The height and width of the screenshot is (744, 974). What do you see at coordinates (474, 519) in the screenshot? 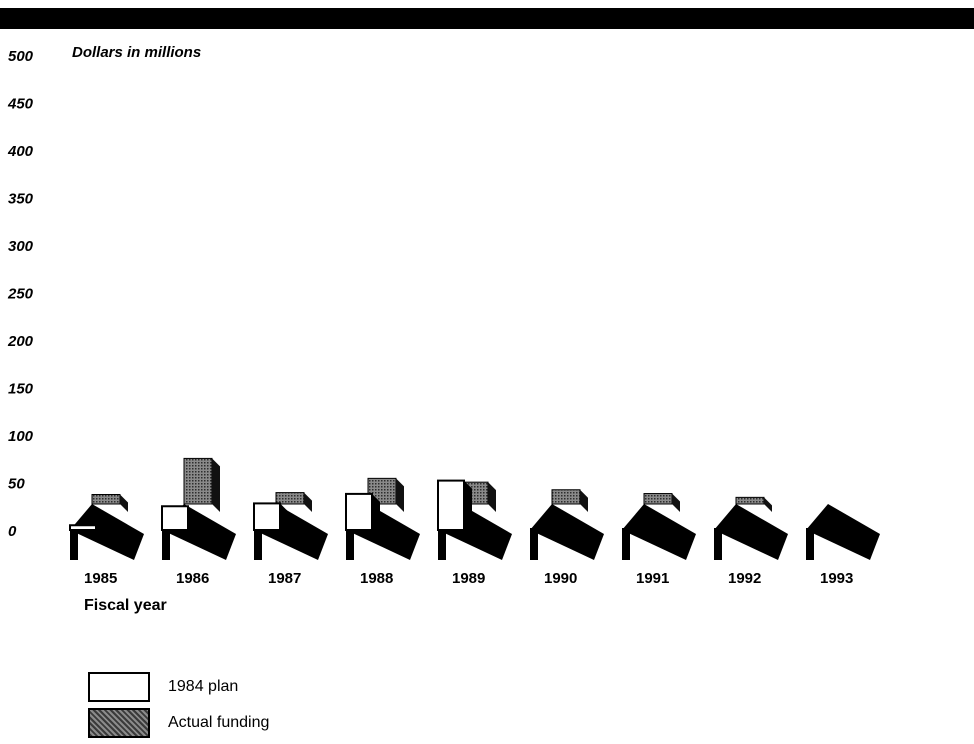
I see `bar-group-1989` at bounding box center [474, 519].